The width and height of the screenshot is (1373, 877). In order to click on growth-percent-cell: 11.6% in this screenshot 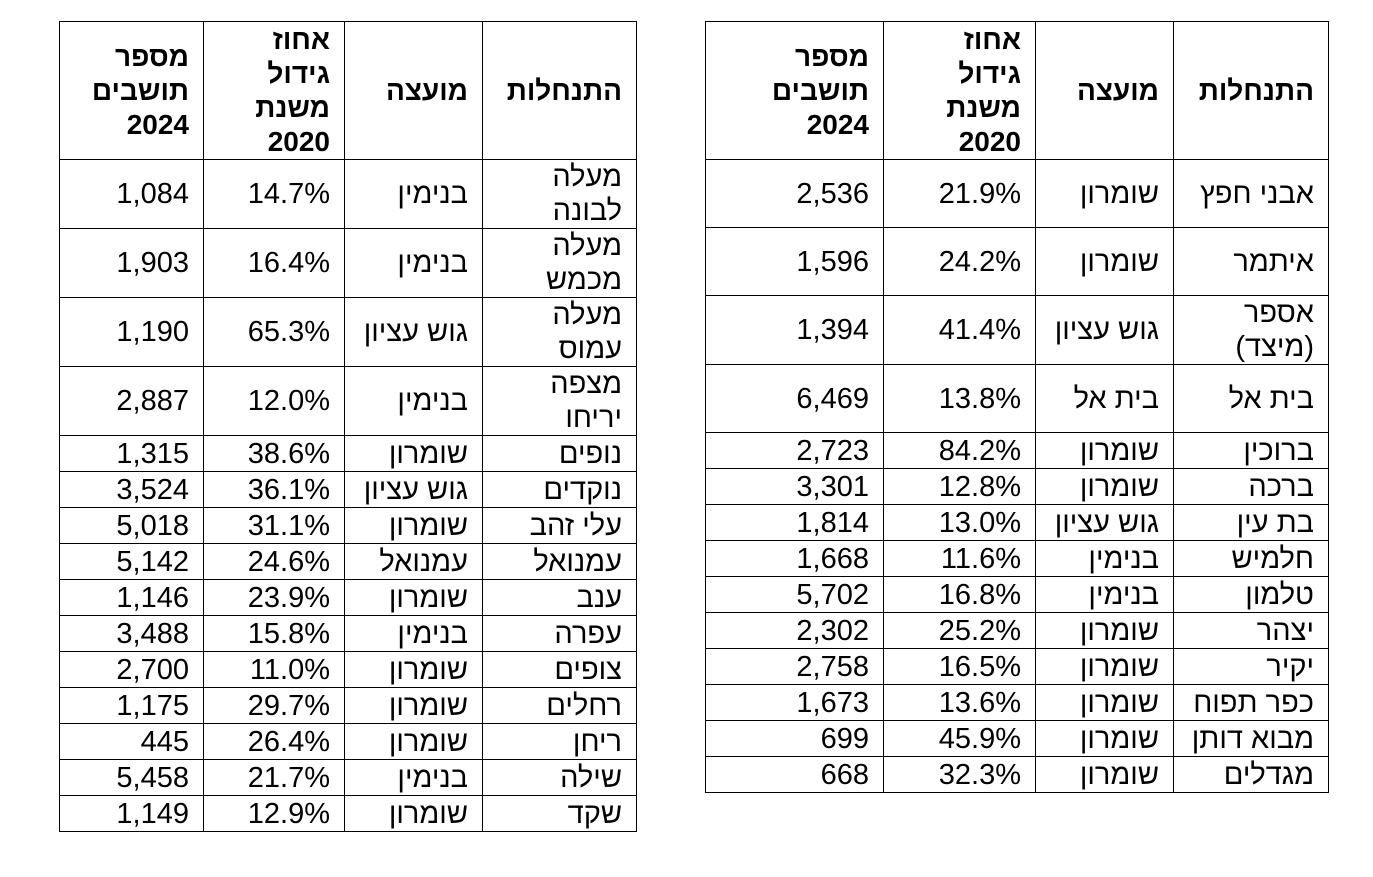, I will do `click(959, 558)`.